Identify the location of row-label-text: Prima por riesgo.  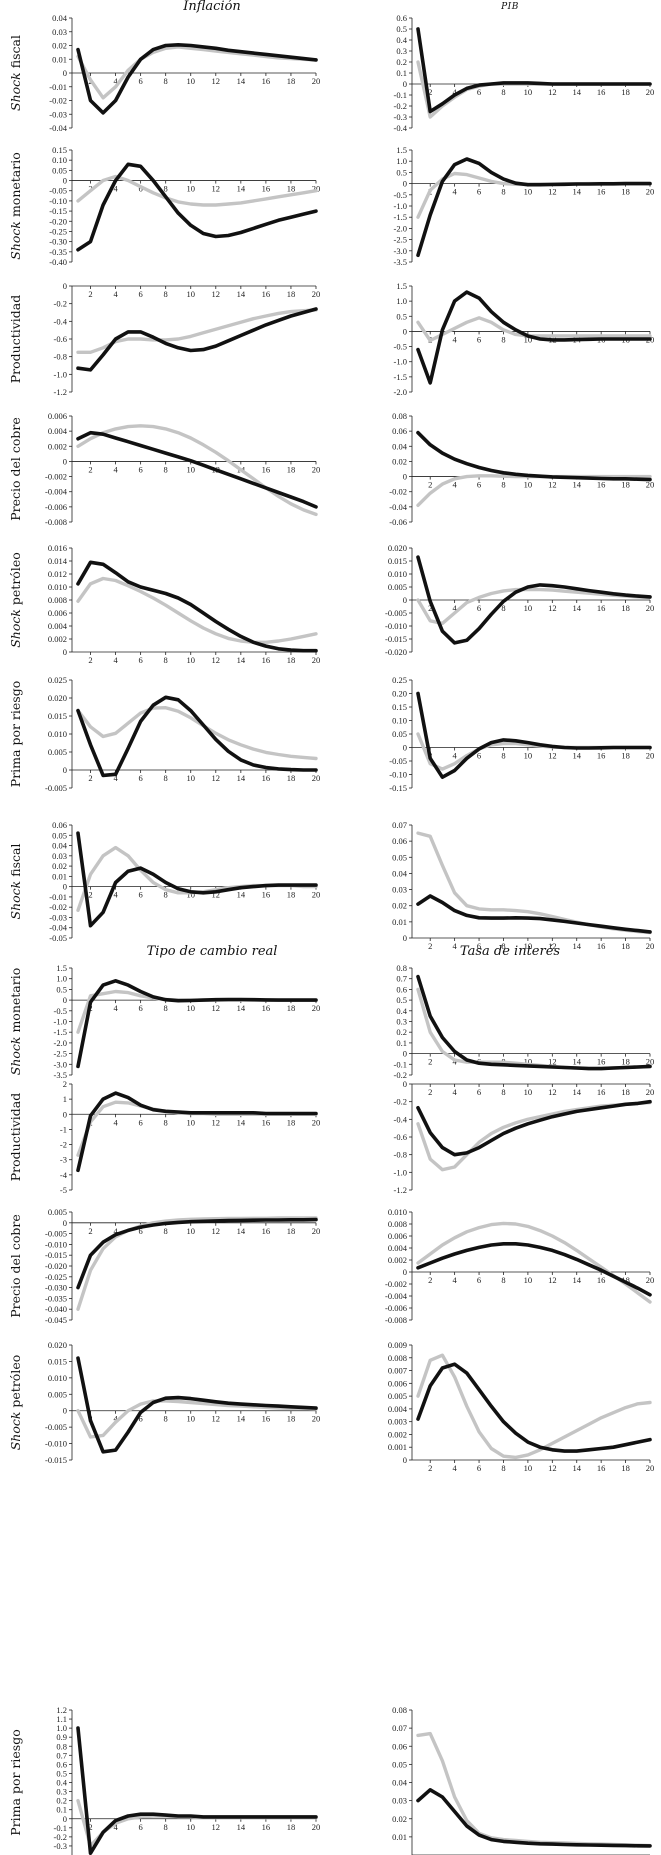
(15, 1782).